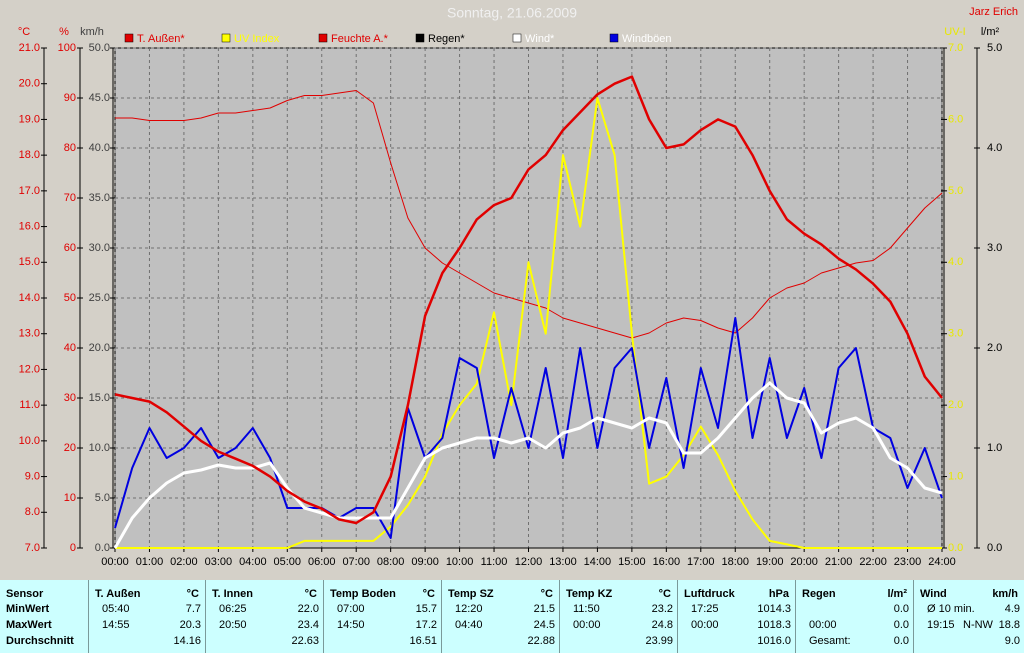 The width and height of the screenshot is (1024, 653). I want to click on row-label: Durchschnitt, so click(40, 641).